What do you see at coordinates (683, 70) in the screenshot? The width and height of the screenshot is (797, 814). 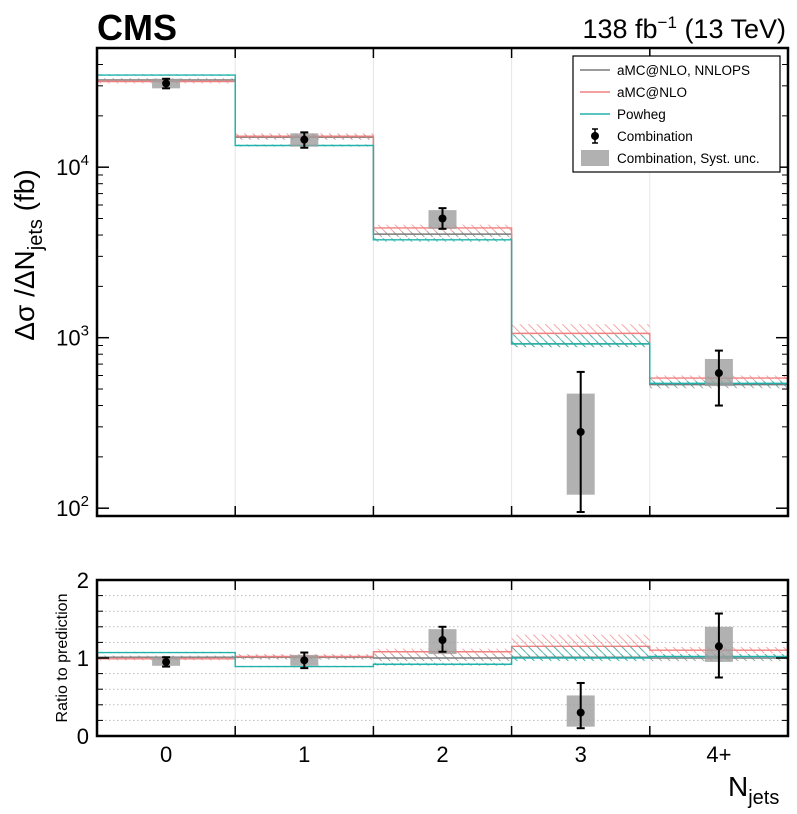 I see `legend-label-nnlops: aMC@NLO, NNLOPS` at bounding box center [683, 70].